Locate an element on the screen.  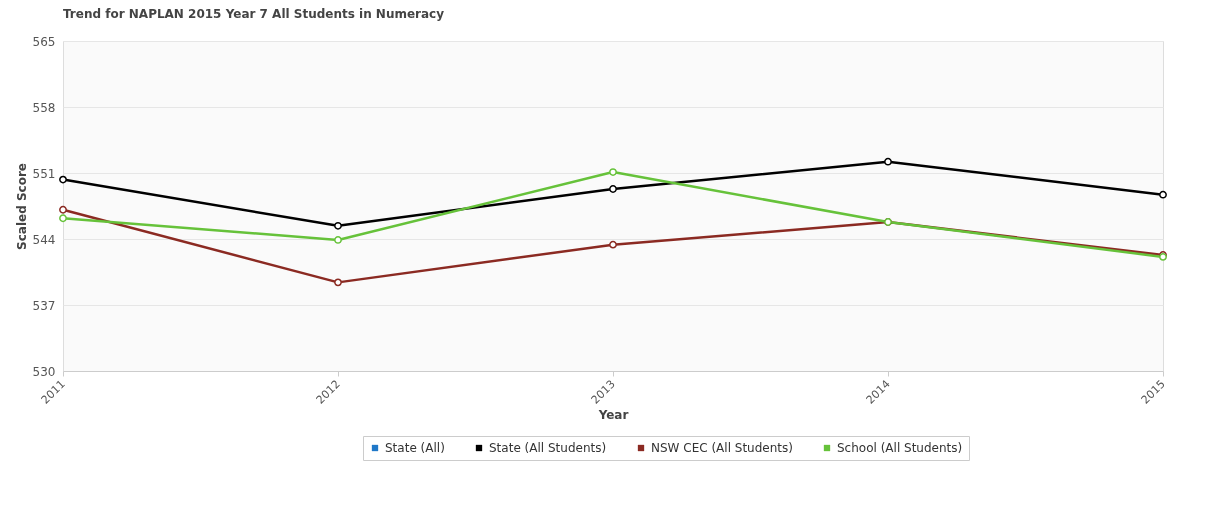
chart-title: Trend for NAPLAN 2015 Year 7 All Students in Numeracy is located at coordinates (254, 14).